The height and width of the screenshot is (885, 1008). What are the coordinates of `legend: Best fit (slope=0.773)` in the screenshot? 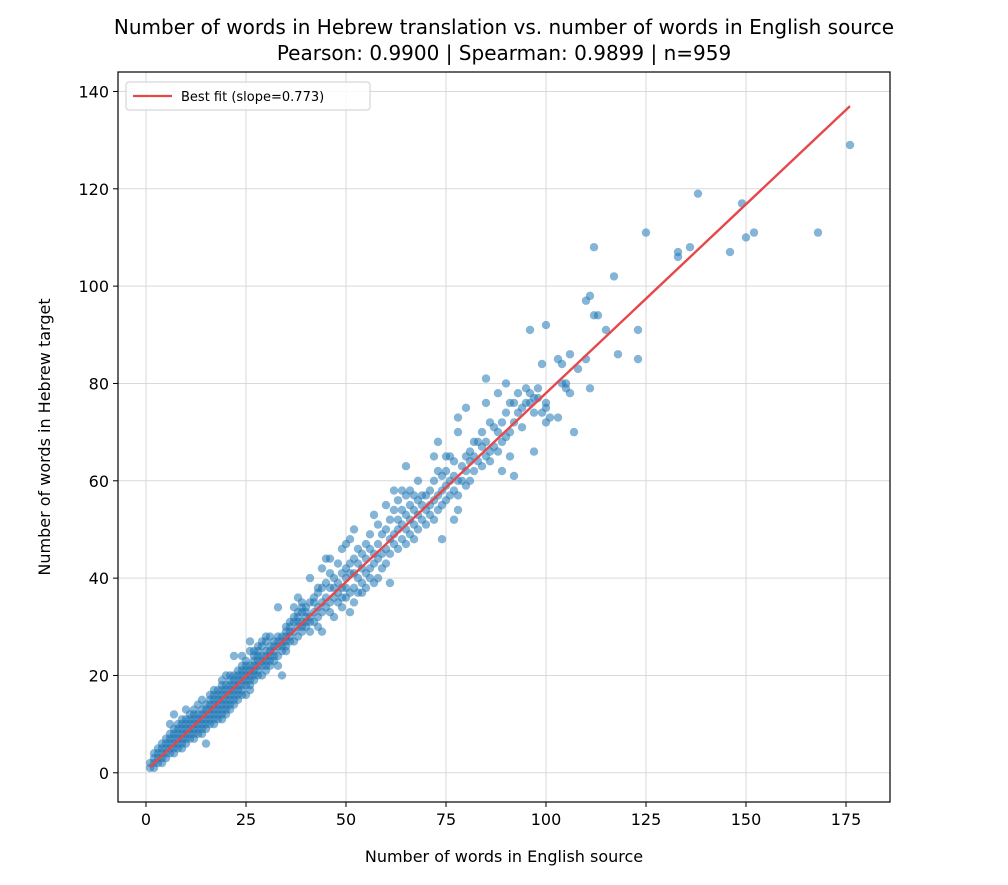 It's located at (248, 96).